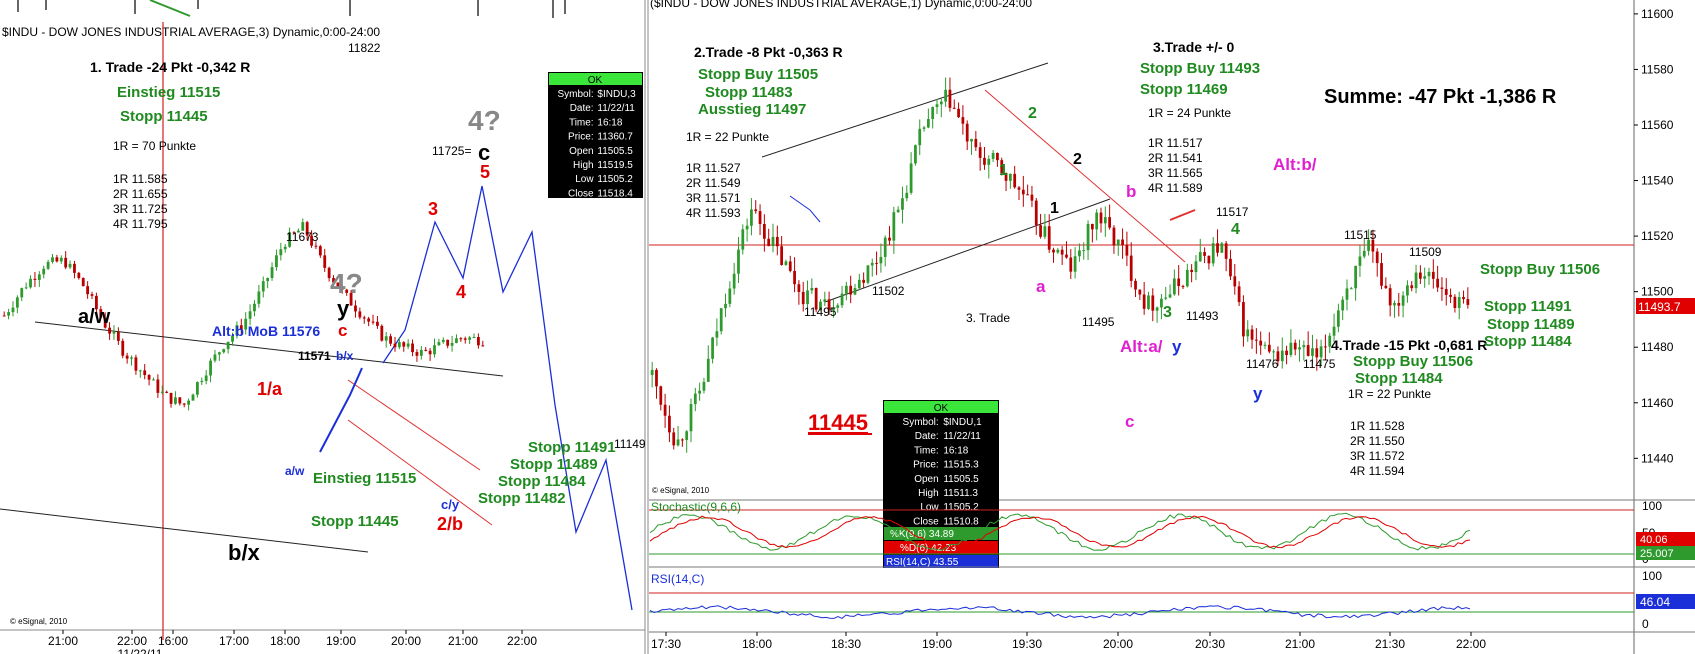 This screenshot has width=1695, height=654. What do you see at coordinates (140, 224) in the screenshot?
I see `trade1-level-4: 4R 11.795` at bounding box center [140, 224].